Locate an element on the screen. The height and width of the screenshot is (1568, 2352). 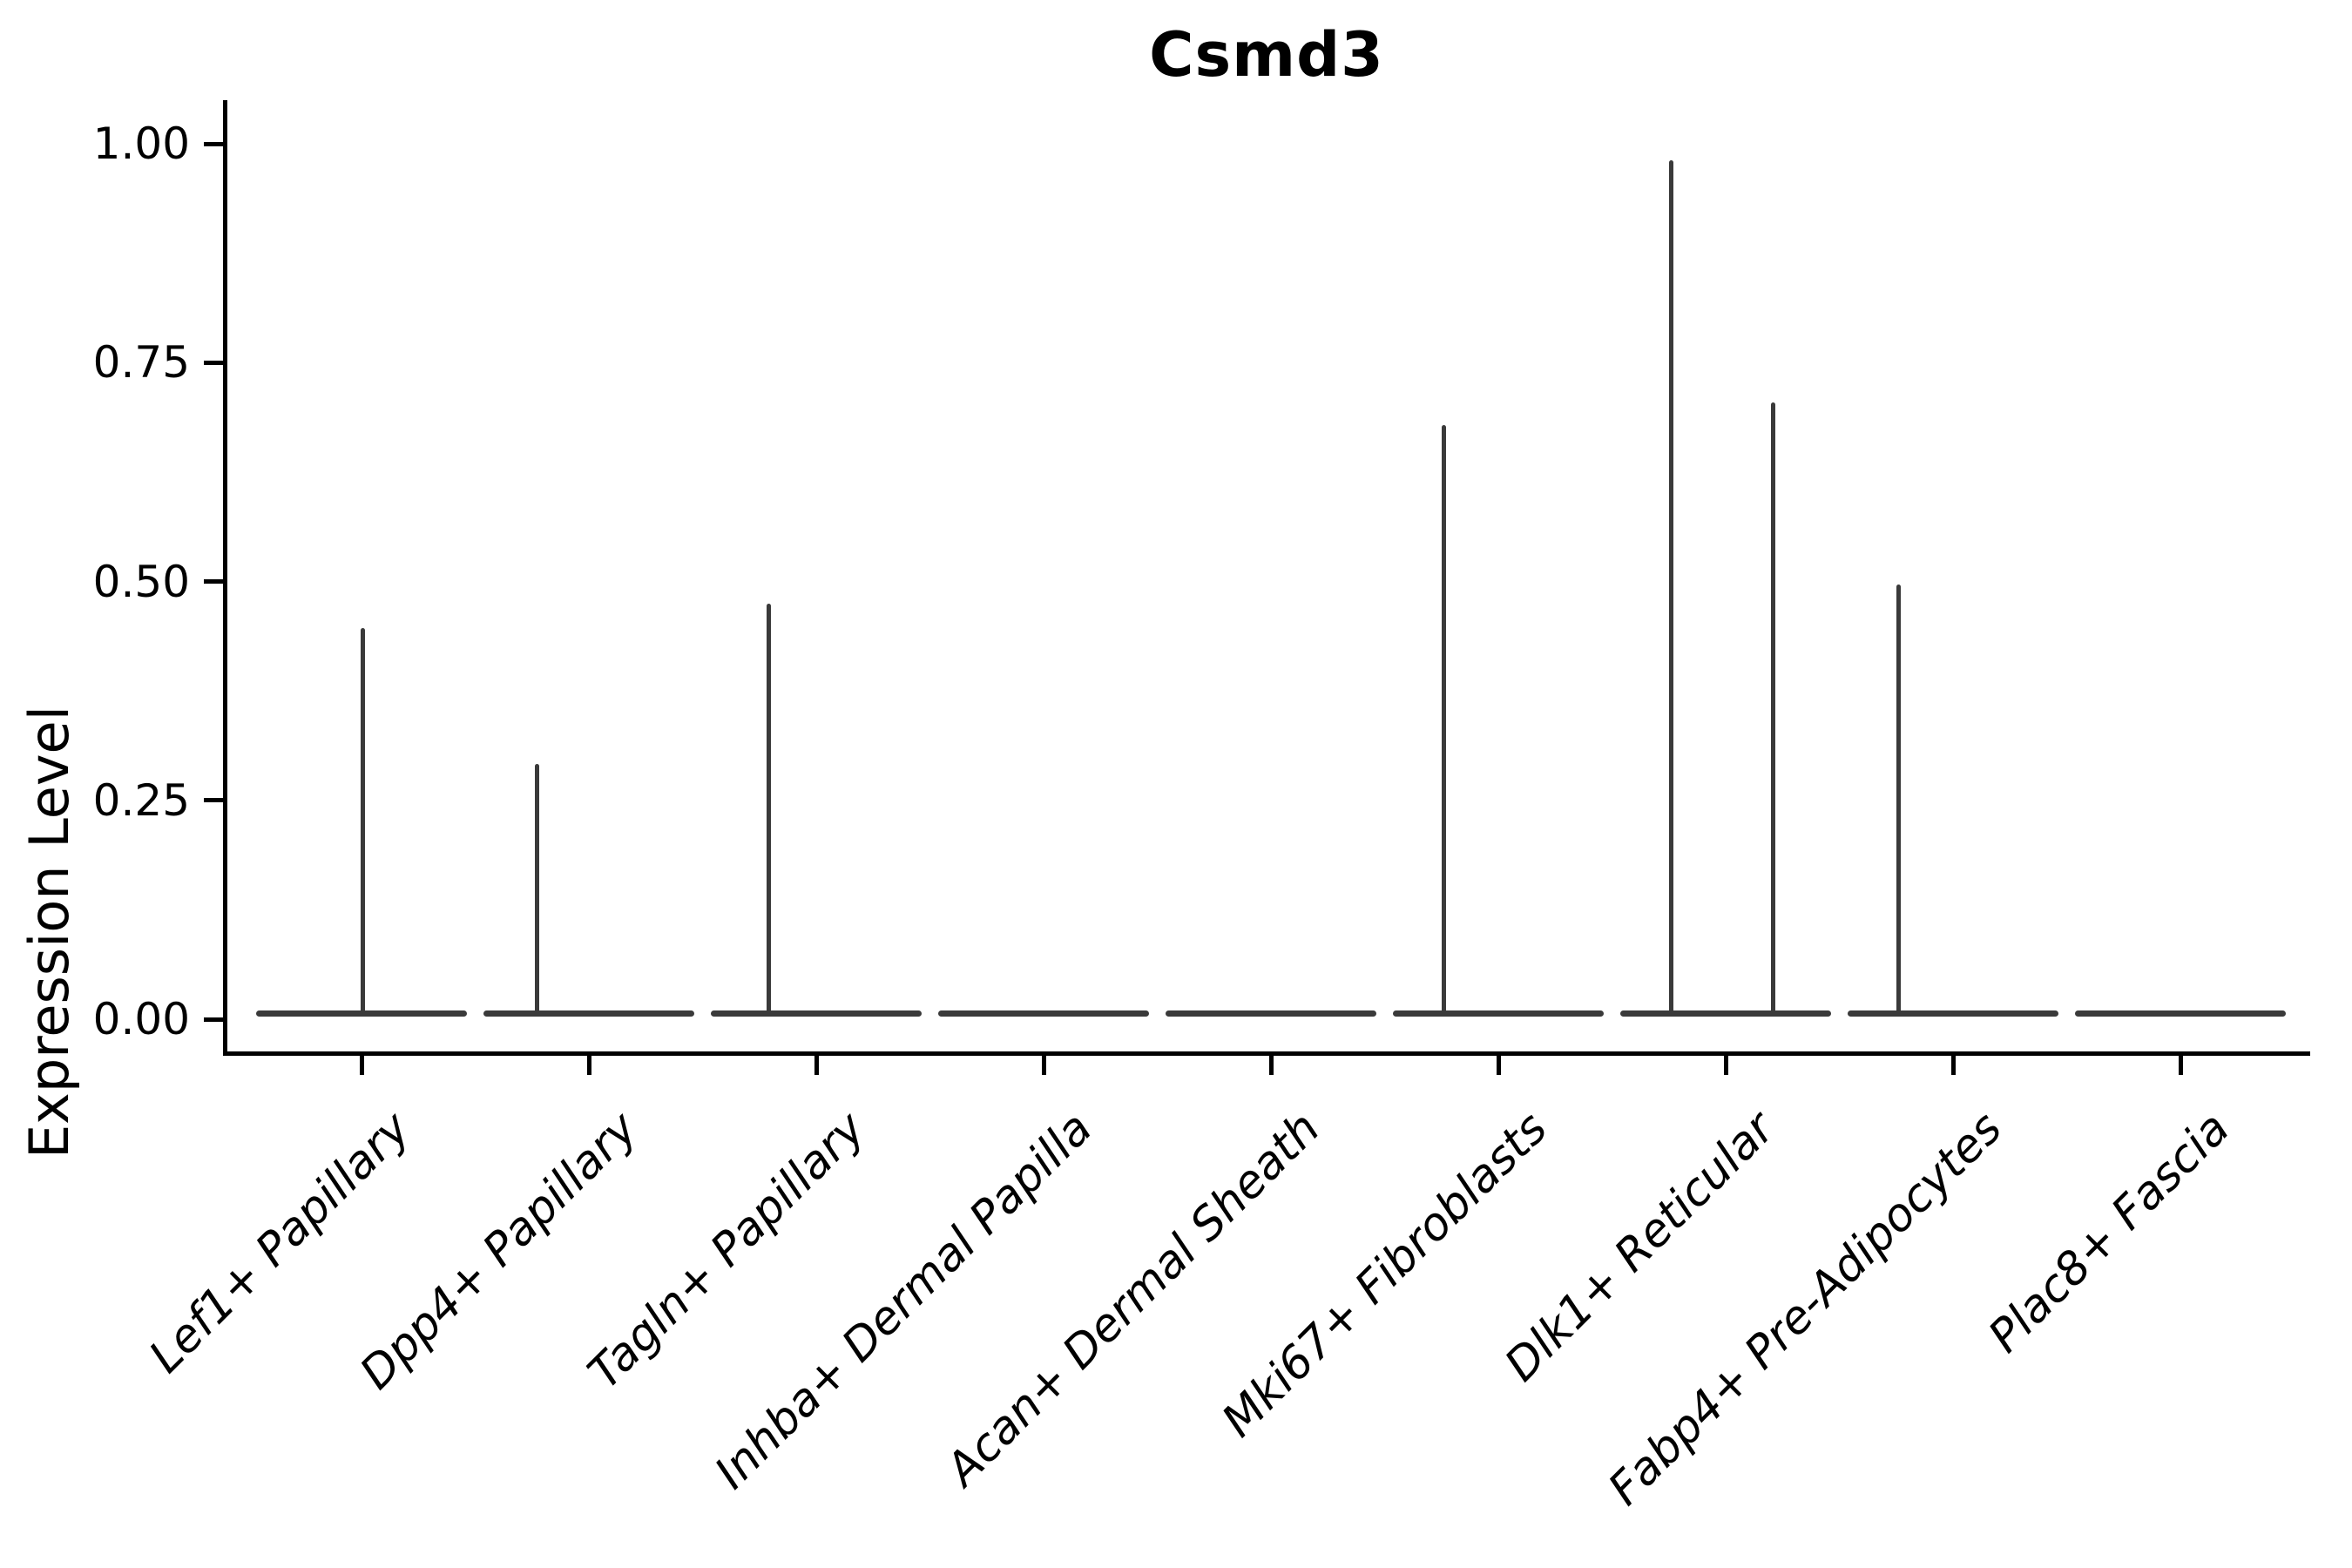
x-axis-line is located at coordinates (1266, 1054).